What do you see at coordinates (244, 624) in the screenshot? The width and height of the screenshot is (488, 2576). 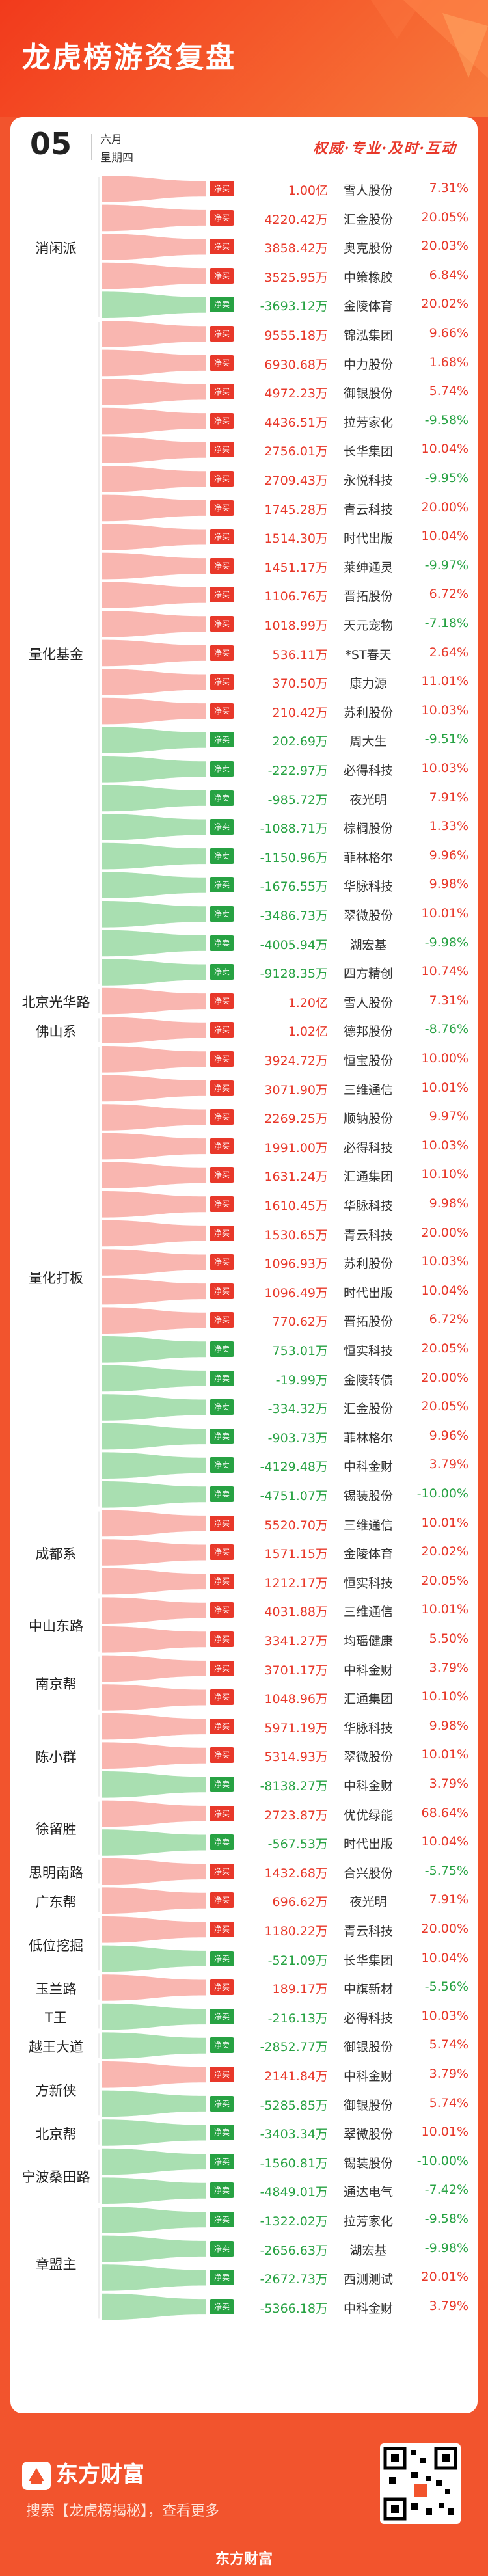 I see `trade-row: 净买 1018.99万 天元宠物 -7.18%` at bounding box center [244, 624].